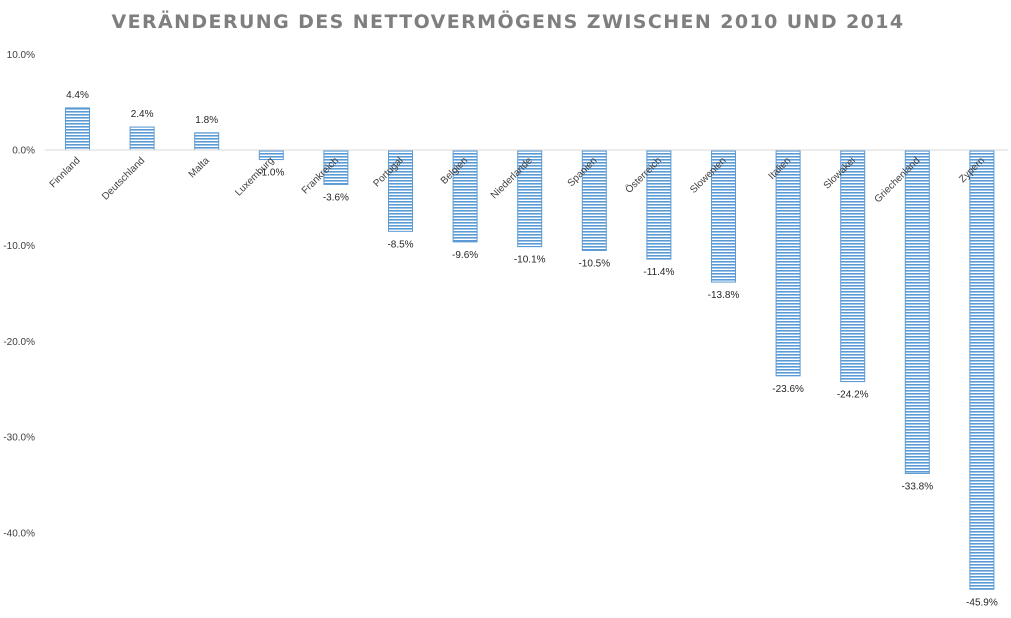  What do you see at coordinates (400, 244) in the screenshot?
I see `data-label: -8.5%` at bounding box center [400, 244].